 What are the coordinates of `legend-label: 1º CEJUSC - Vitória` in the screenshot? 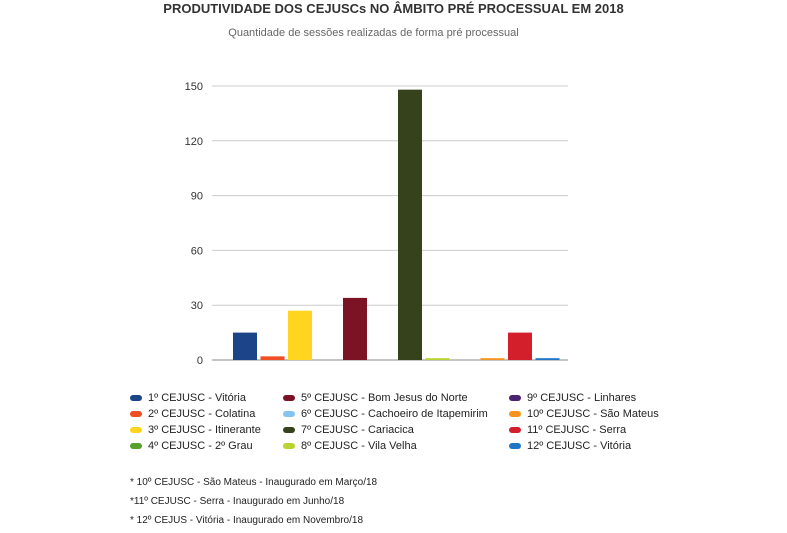 It's located at (197, 398).